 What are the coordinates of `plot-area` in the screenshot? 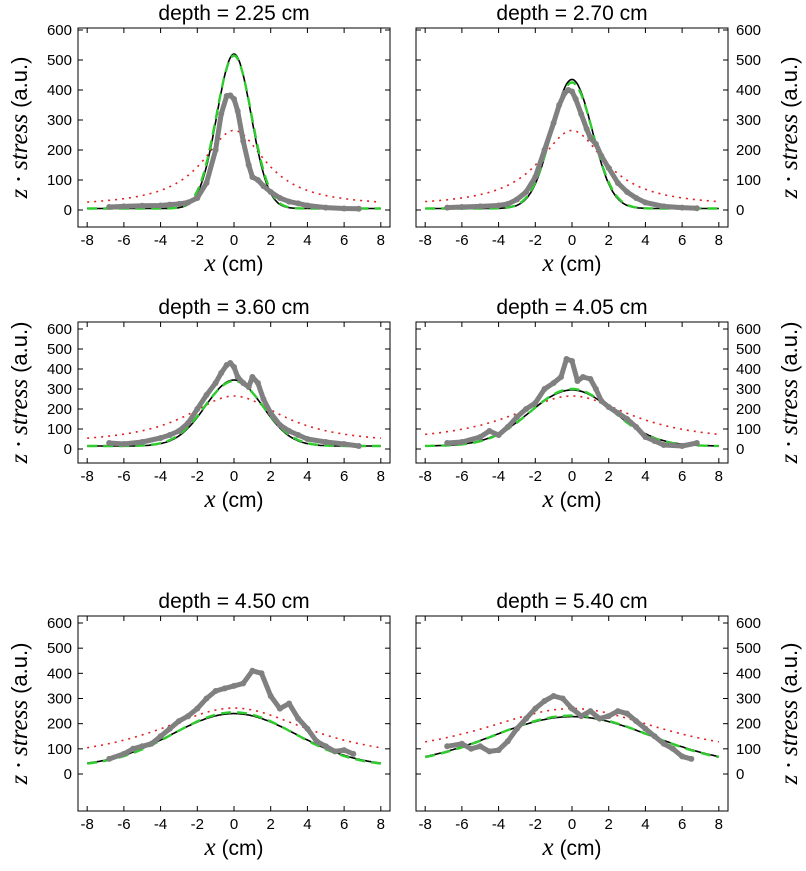 It's located at (572, 727).